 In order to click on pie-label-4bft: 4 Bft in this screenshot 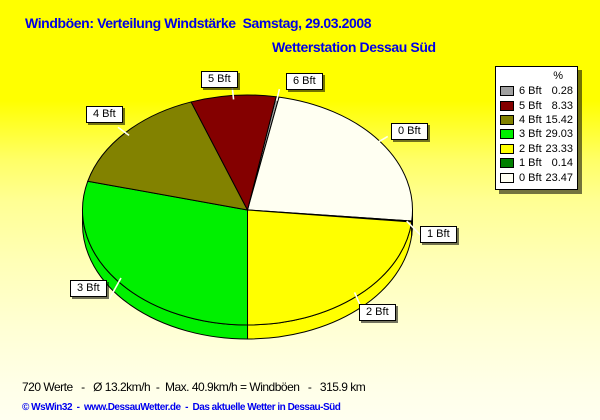, I will do `click(104, 114)`.